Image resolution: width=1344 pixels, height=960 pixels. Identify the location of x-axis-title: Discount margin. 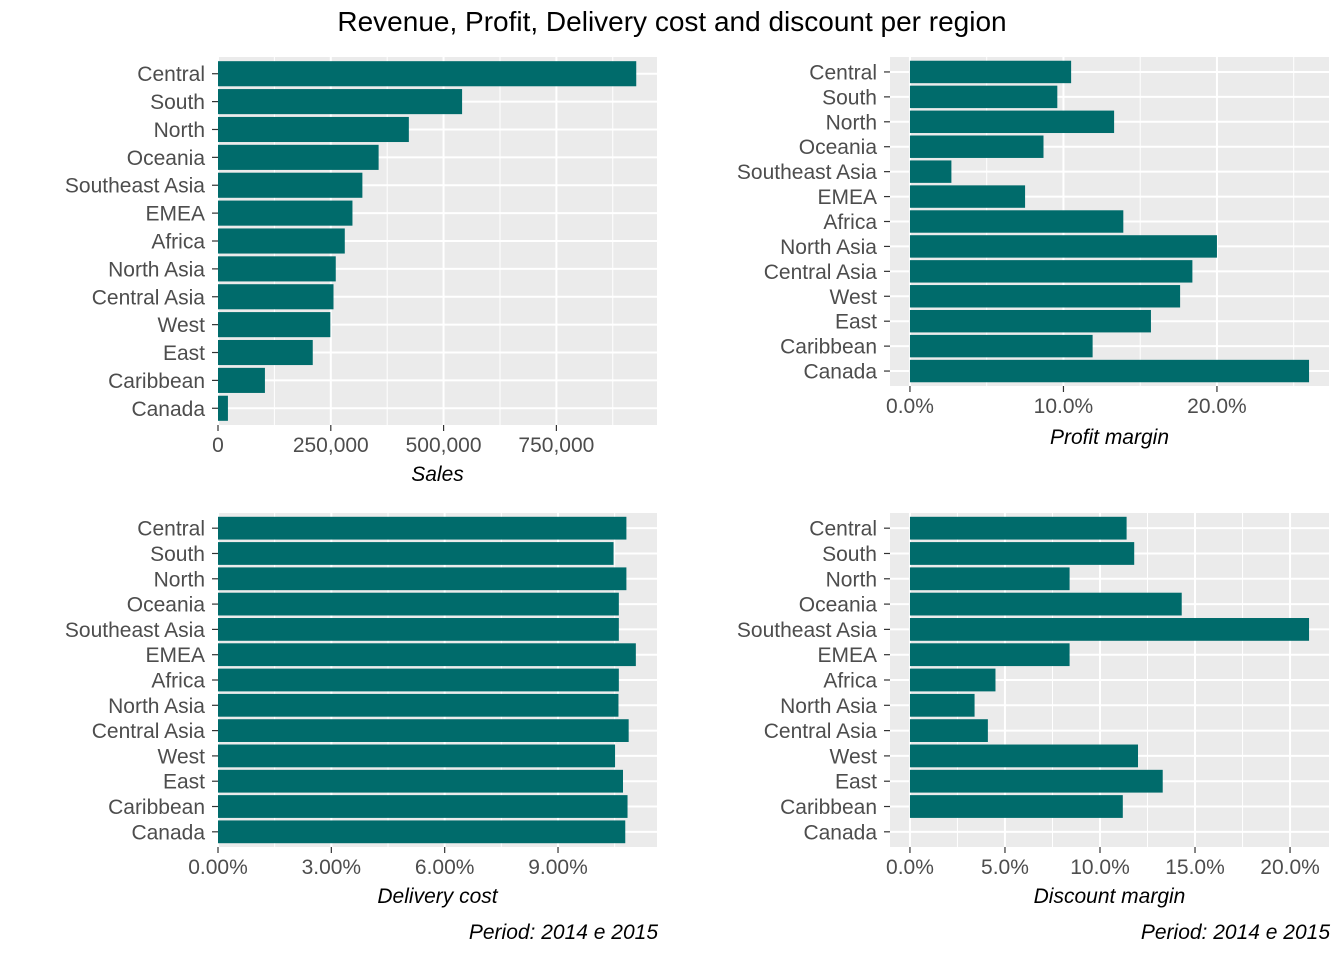
(1110, 896).